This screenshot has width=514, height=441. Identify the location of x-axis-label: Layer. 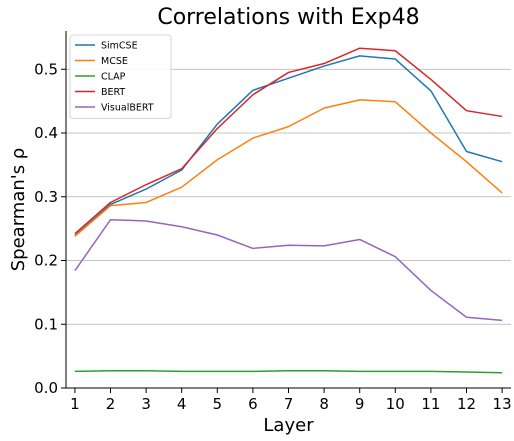
(288, 425).